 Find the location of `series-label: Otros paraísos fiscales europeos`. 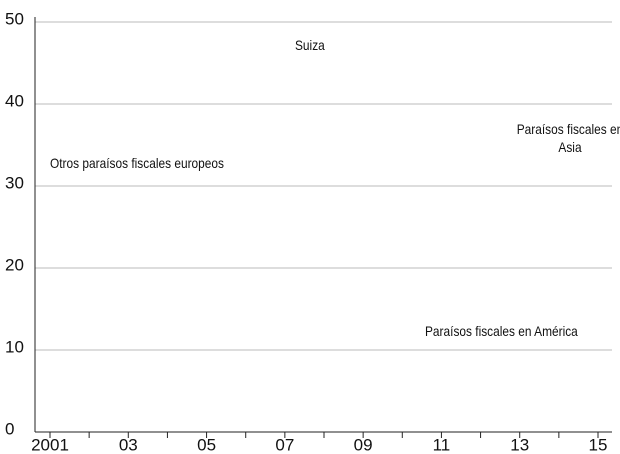

series-label: Otros paraísos fiscales europeos is located at coordinates (137, 163).